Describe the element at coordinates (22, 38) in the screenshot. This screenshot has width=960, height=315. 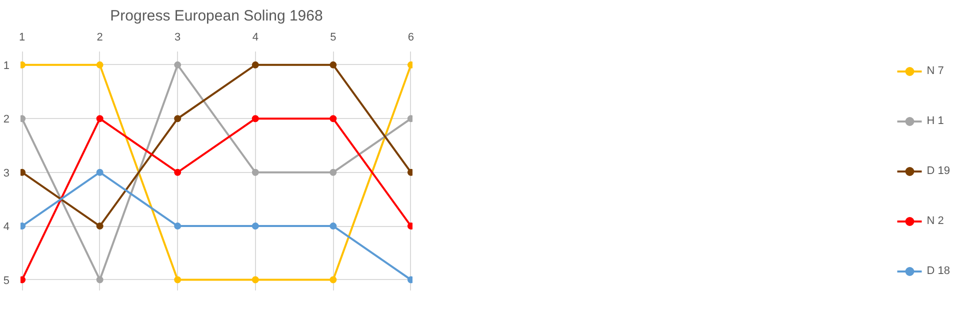
I see `x-tick-label: 1` at that location.